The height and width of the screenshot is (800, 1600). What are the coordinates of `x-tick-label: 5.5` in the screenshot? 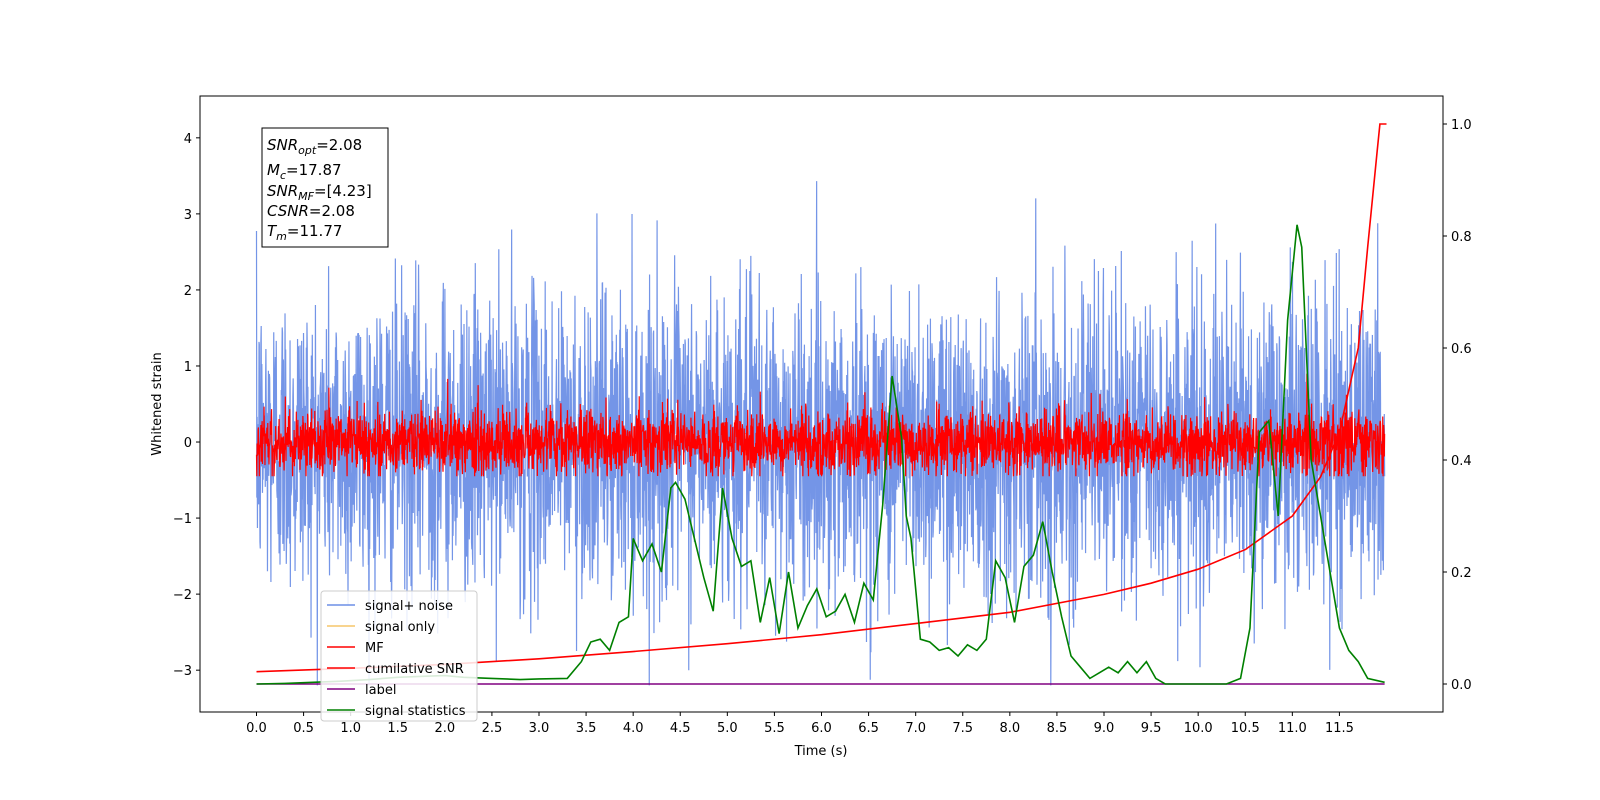 It's located at (774, 728).